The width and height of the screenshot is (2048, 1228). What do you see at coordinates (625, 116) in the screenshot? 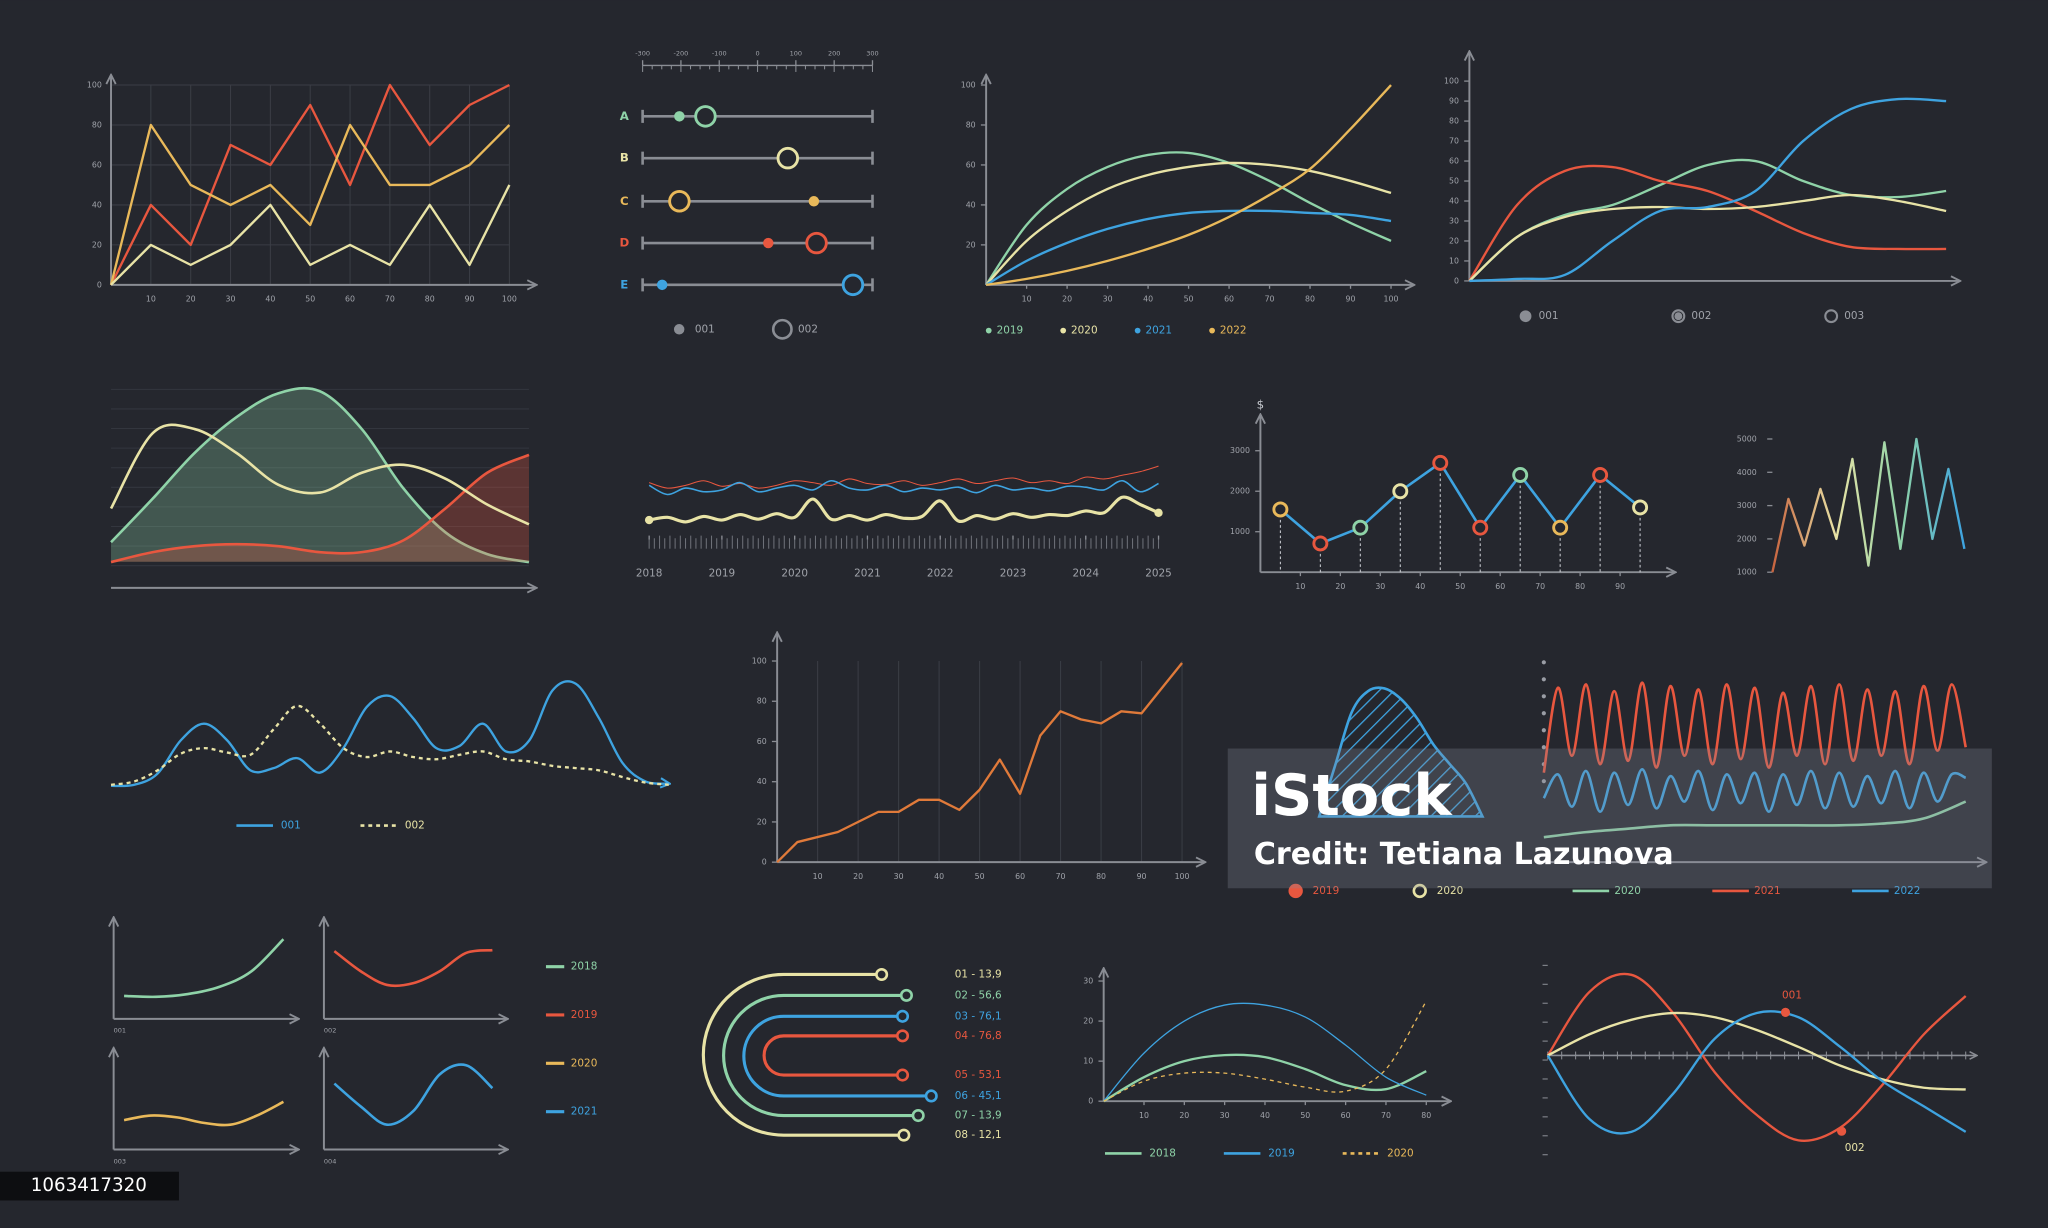
I see `category-label: A` at bounding box center [625, 116].